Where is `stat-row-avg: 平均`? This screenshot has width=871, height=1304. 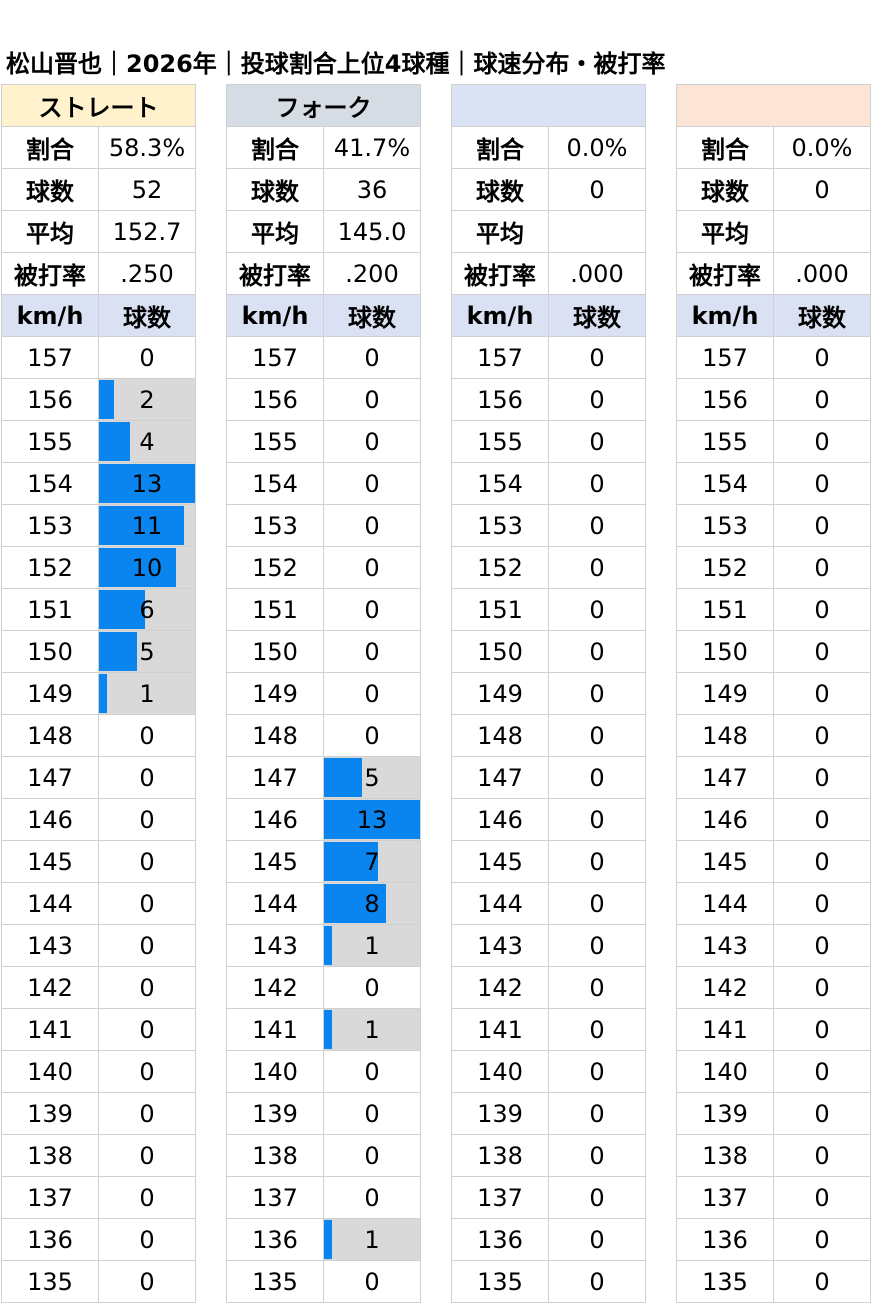
stat-row-avg: 平均 is located at coordinates (548, 231).